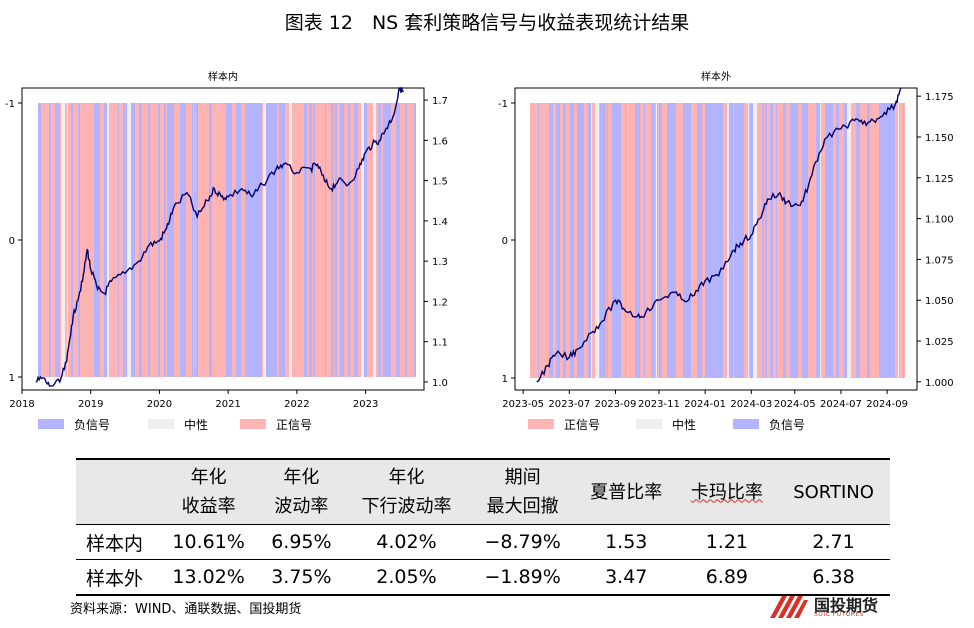 The height and width of the screenshot is (628, 974). Describe the element at coordinates (440, 101) in the screenshot. I see `right-tick-label: 1.7` at that location.